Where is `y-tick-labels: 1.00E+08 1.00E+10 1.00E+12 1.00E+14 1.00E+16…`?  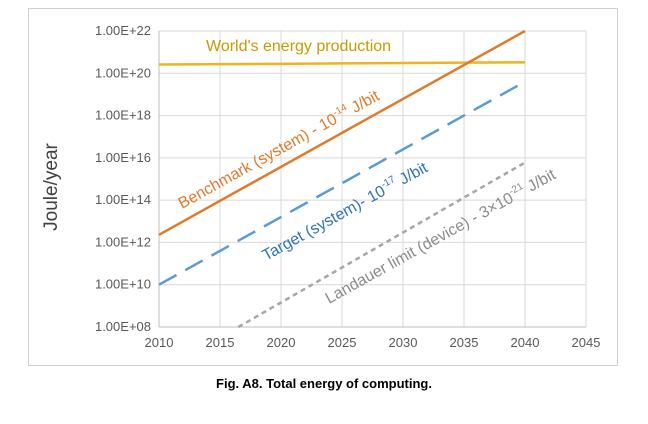 y-tick-labels: 1.00E+08 1.00E+10 1.00E+12 1.00E+14 1.00E+16… is located at coordinates (123, 178).